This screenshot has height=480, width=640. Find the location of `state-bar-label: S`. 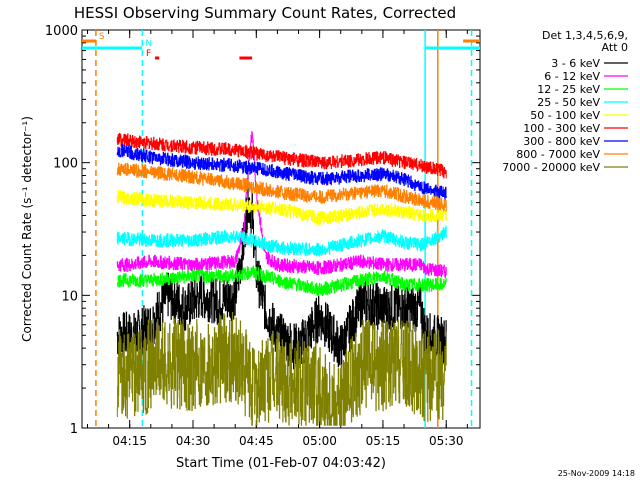

state-bar-label: S is located at coordinates (102, 37).